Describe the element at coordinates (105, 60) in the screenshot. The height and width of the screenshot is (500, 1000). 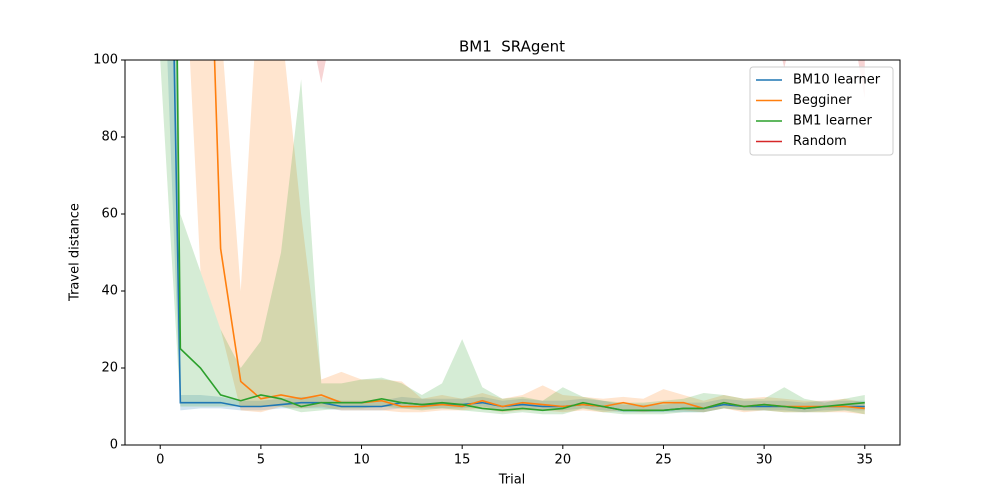
I see `y-tick-label: 100` at that location.